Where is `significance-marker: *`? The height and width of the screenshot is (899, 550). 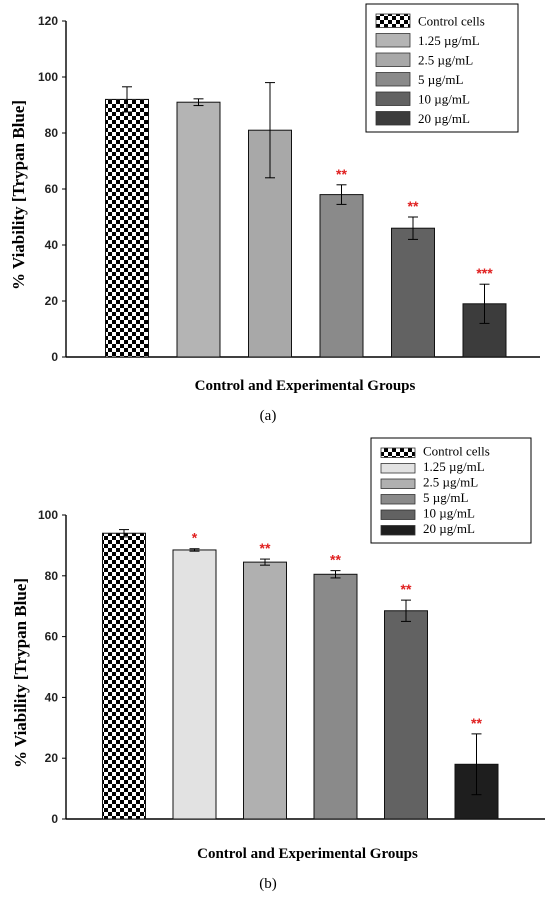
significance-marker: * is located at coordinates (195, 538).